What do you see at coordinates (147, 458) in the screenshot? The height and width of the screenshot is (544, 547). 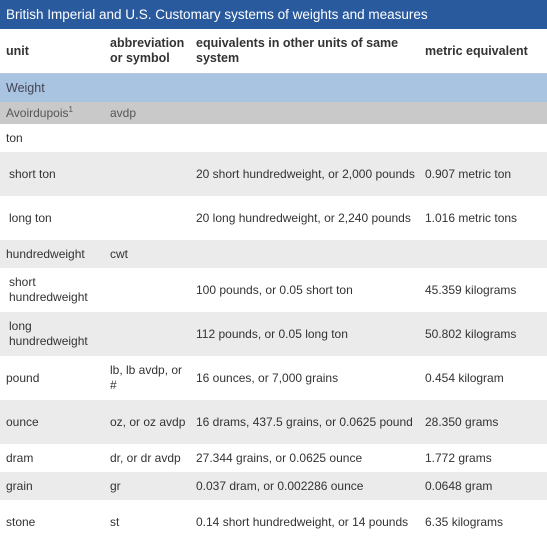 I see `cell-abbreviation: dr, or dr avdp` at bounding box center [147, 458].